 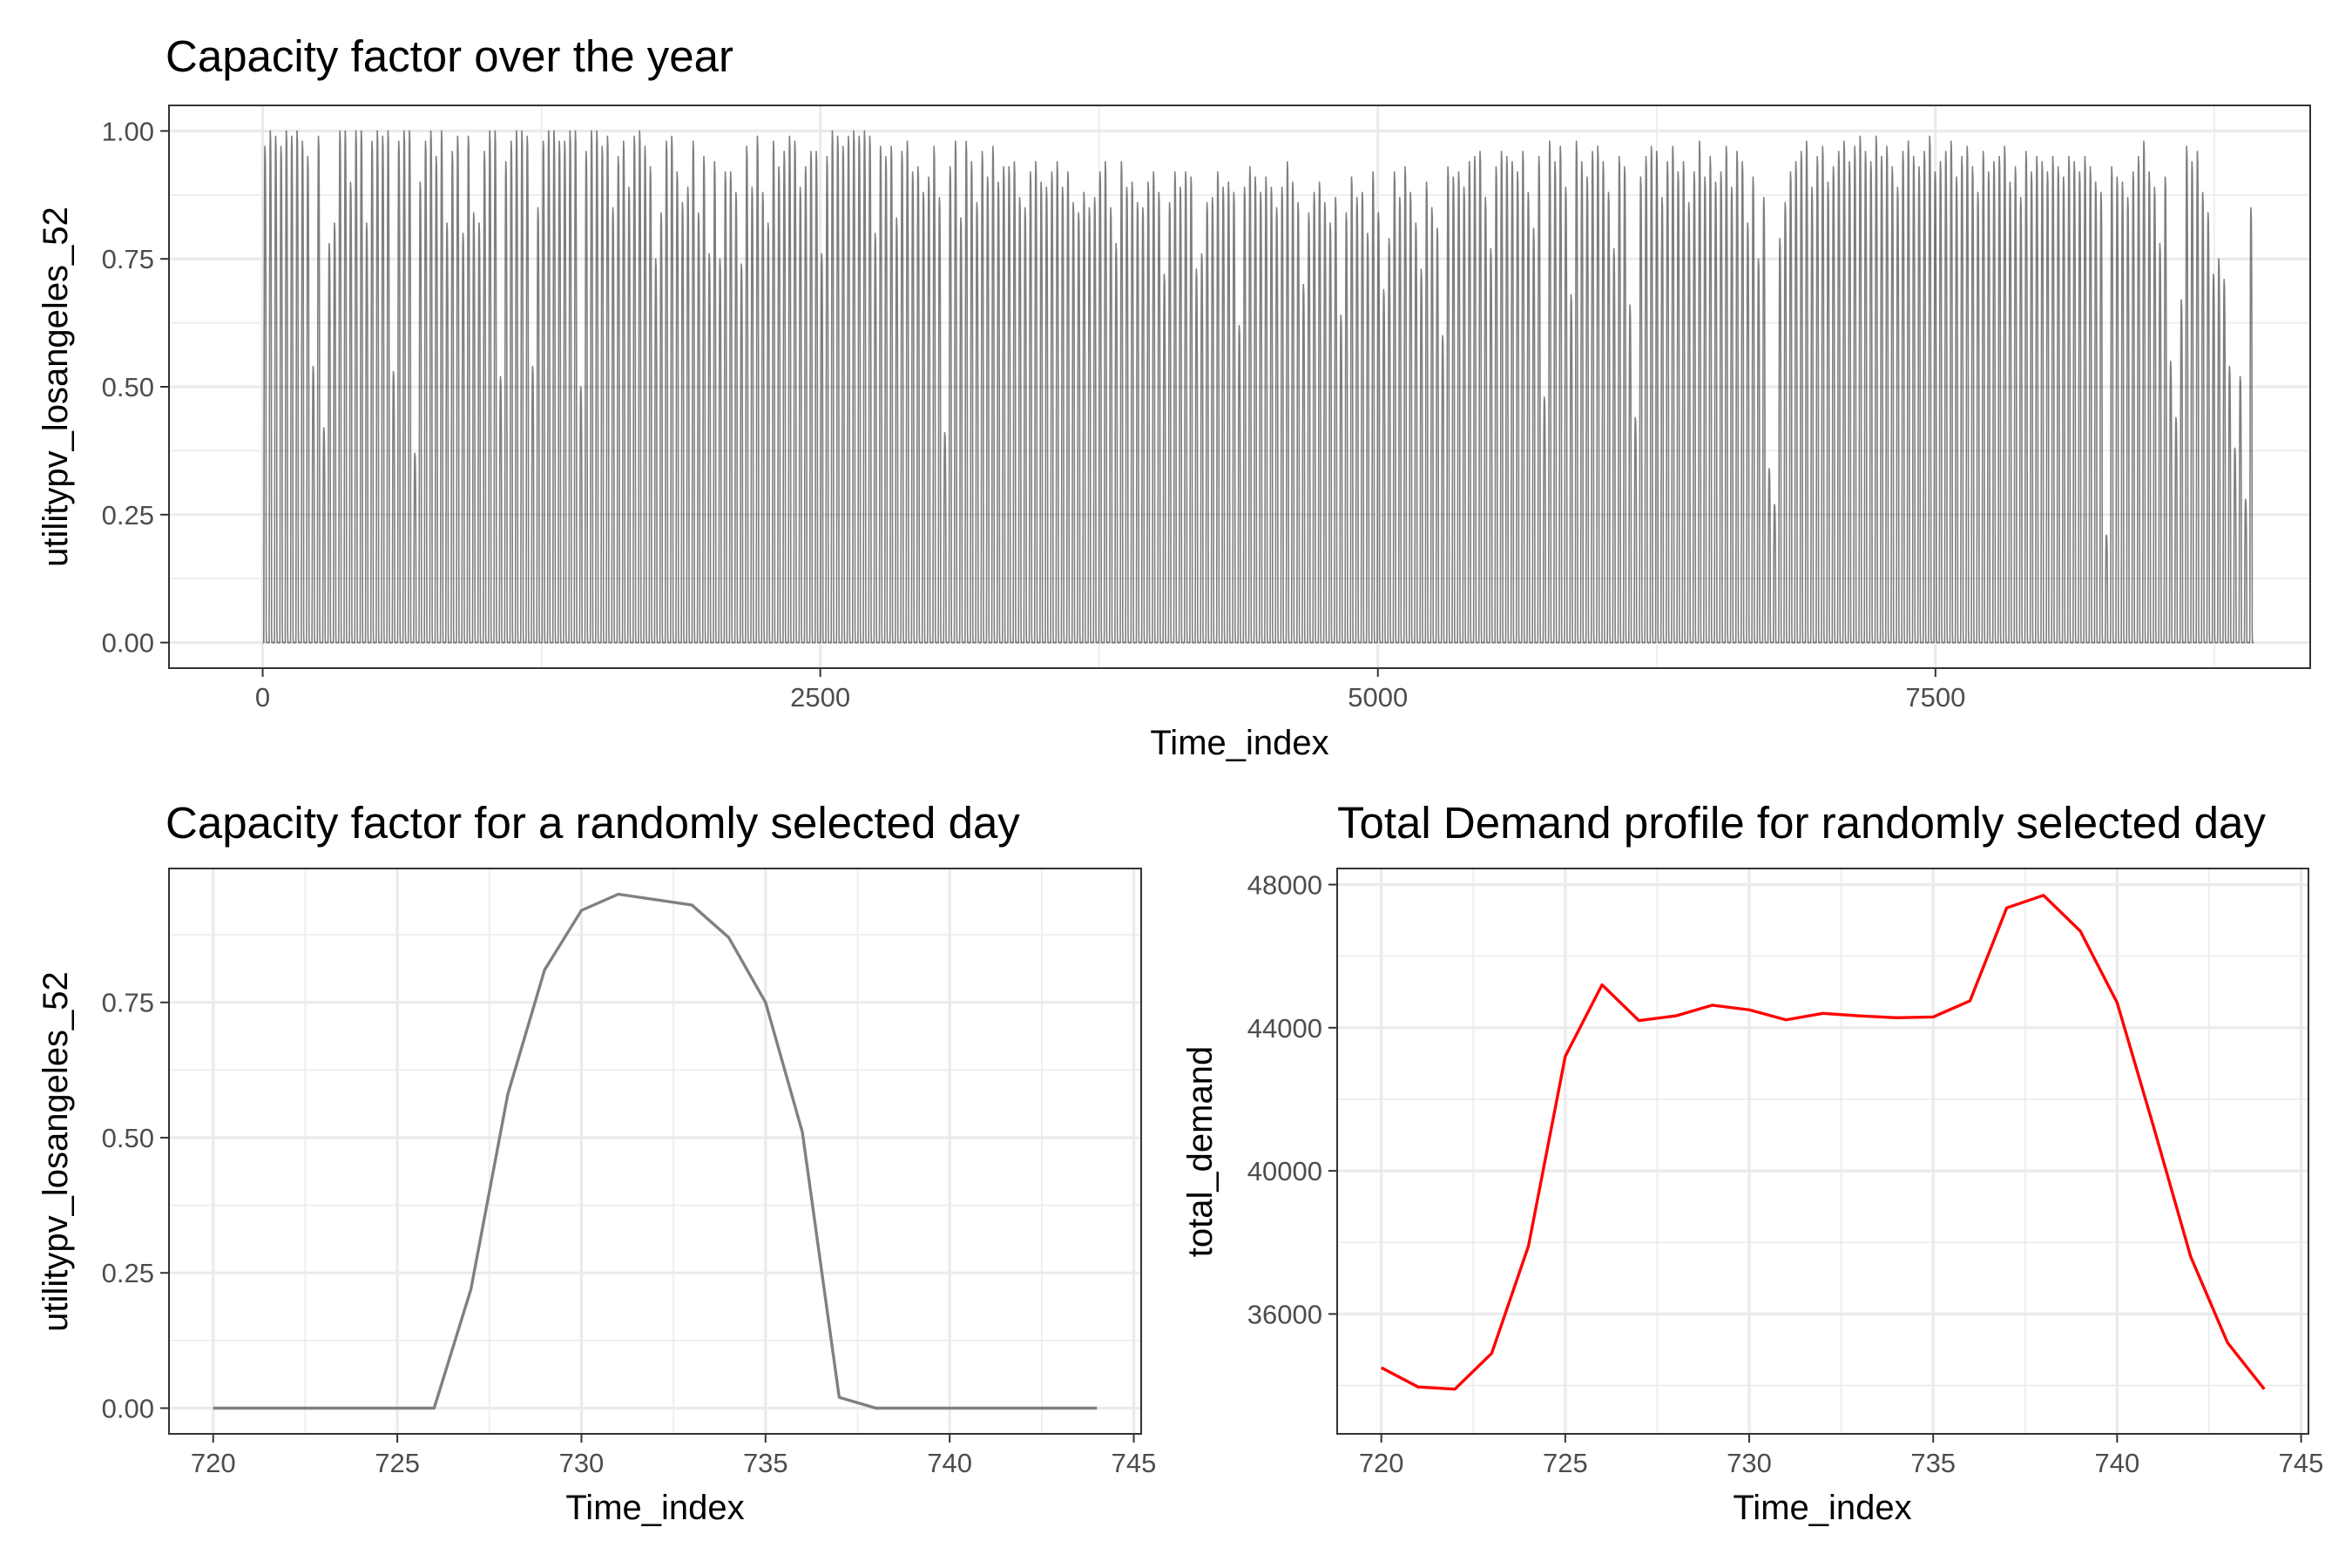 I want to click on x-tick-label: 7500, so click(x=1935, y=697).